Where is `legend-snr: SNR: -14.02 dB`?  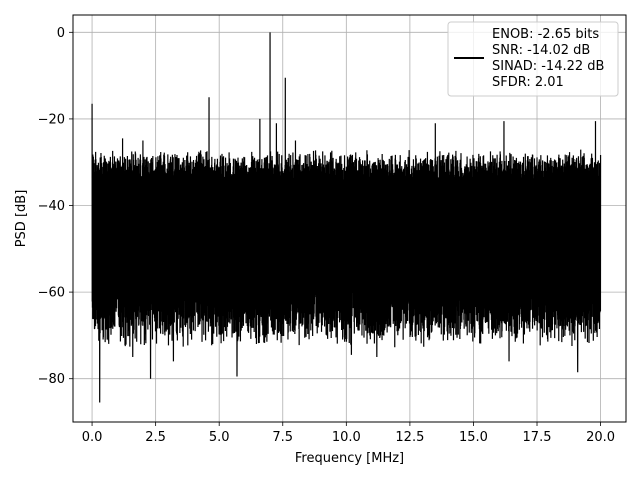 legend-snr: SNR: -14.02 dB is located at coordinates (541, 50).